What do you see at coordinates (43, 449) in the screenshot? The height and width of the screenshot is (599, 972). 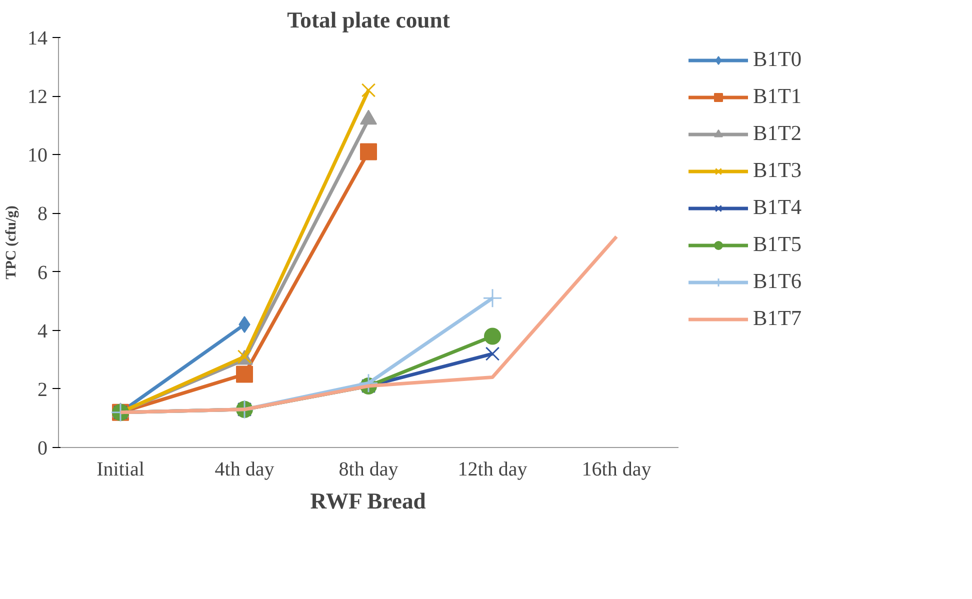 I see `y-tick-label: 0` at bounding box center [43, 449].